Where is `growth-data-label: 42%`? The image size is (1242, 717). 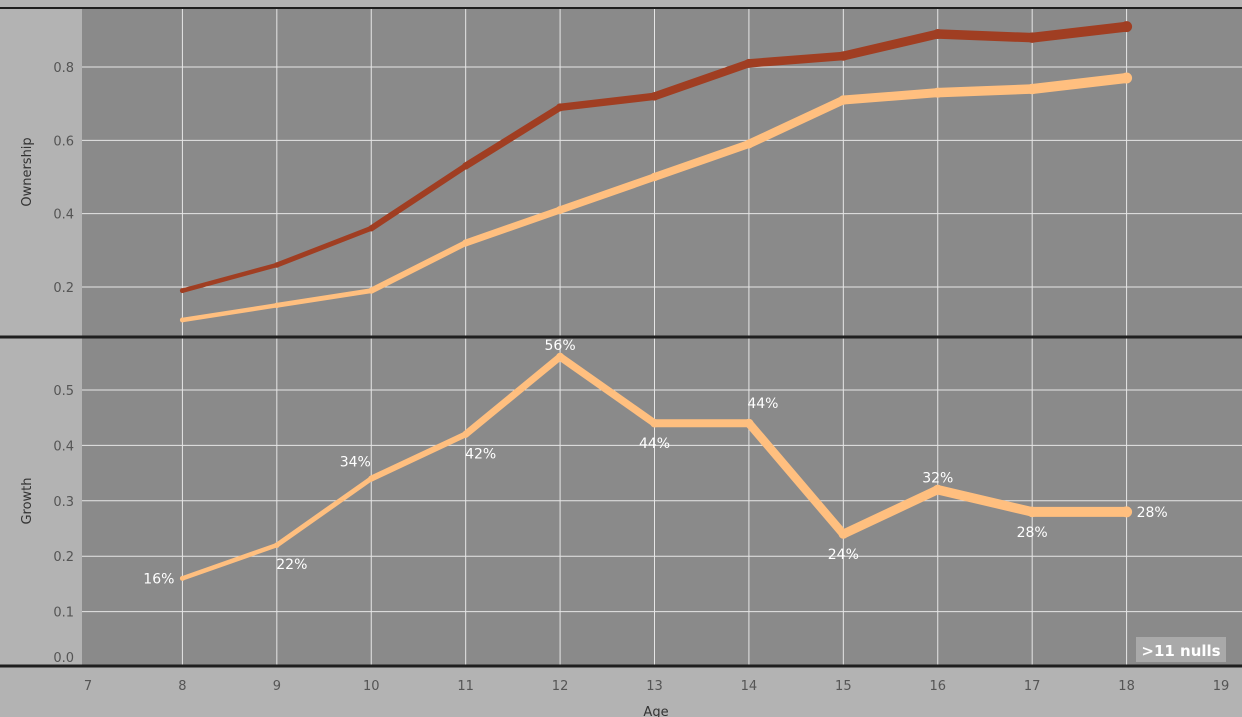 growth-data-label: 42% is located at coordinates (480, 454).